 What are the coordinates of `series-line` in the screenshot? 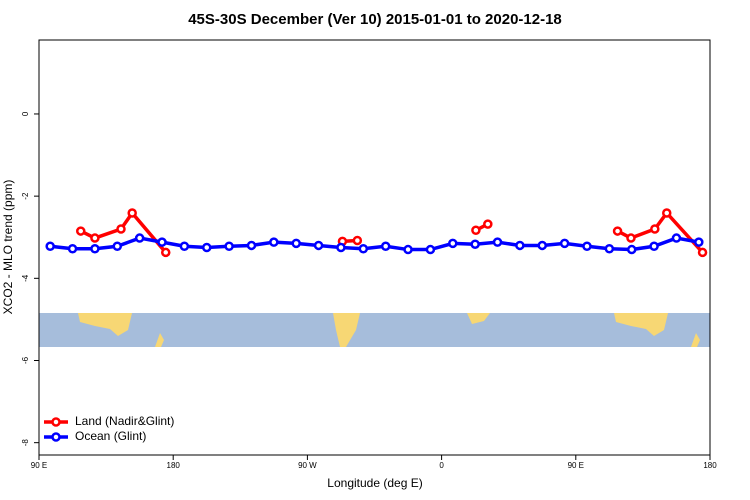 It's located at (374, 244).